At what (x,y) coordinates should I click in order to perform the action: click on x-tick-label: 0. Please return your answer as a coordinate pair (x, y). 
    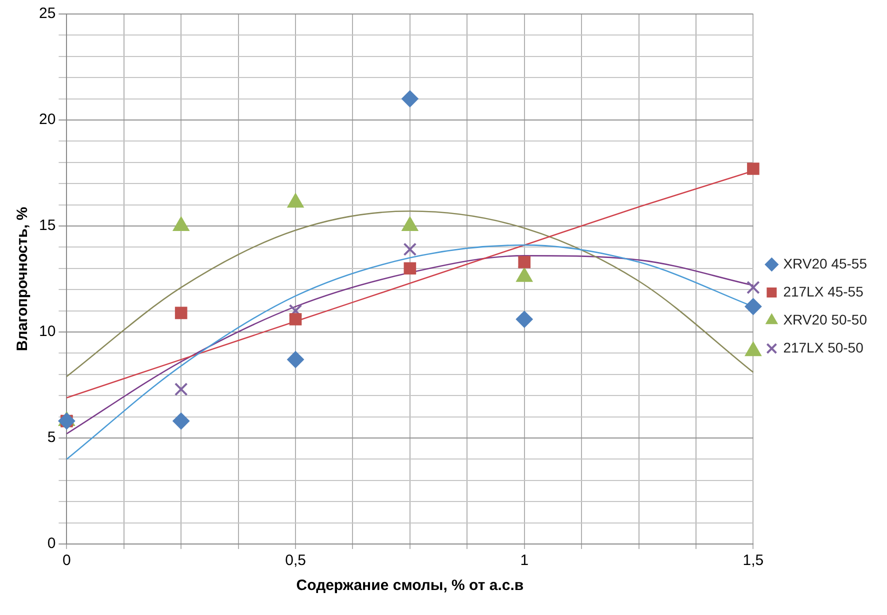
    Looking at the image, I should click on (66, 561).